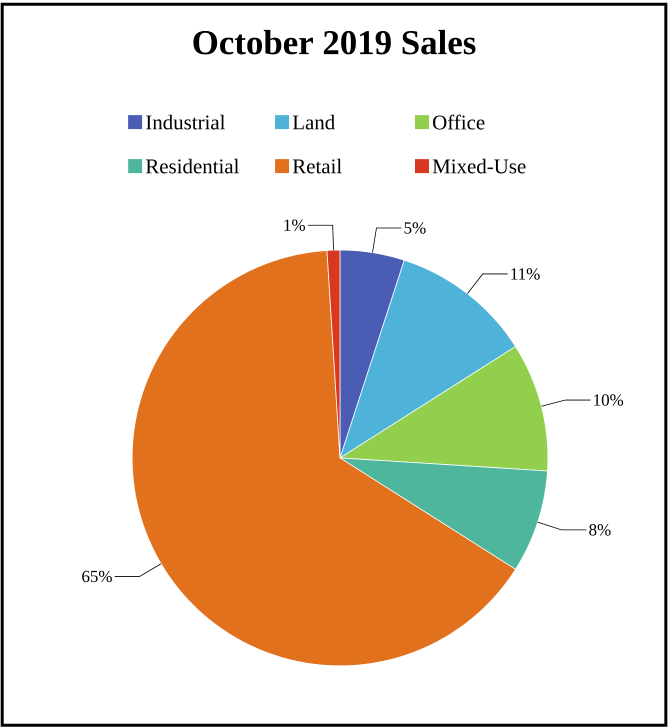 This screenshot has width=668, height=727. Describe the element at coordinates (294, 225) in the screenshot. I see `data-label: 1%` at that location.